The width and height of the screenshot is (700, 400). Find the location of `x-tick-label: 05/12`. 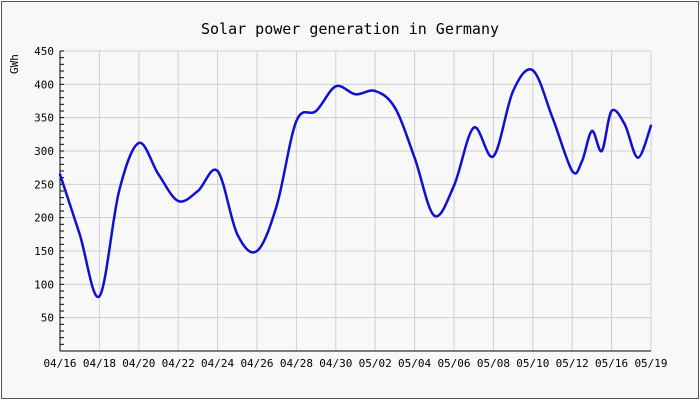

x-tick-label: 05/12 is located at coordinates (572, 363).